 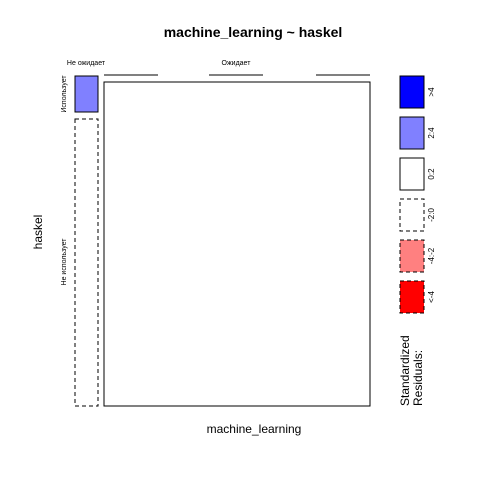 What do you see at coordinates (64, 262) in the screenshot?
I see `y-level-label-1: Не использует` at bounding box center [64, 262].